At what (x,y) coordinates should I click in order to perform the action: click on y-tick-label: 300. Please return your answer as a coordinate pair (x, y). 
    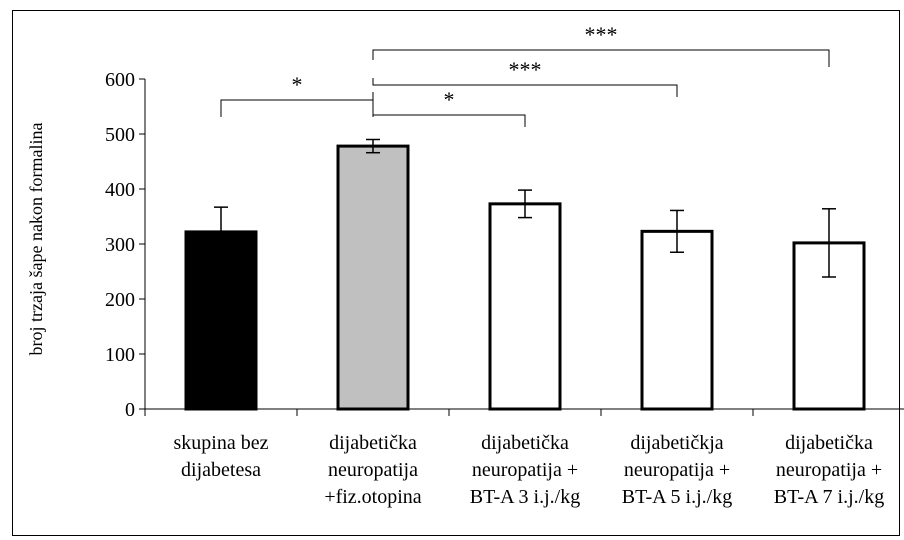
    Looking at the image, I should click on (120, 245).